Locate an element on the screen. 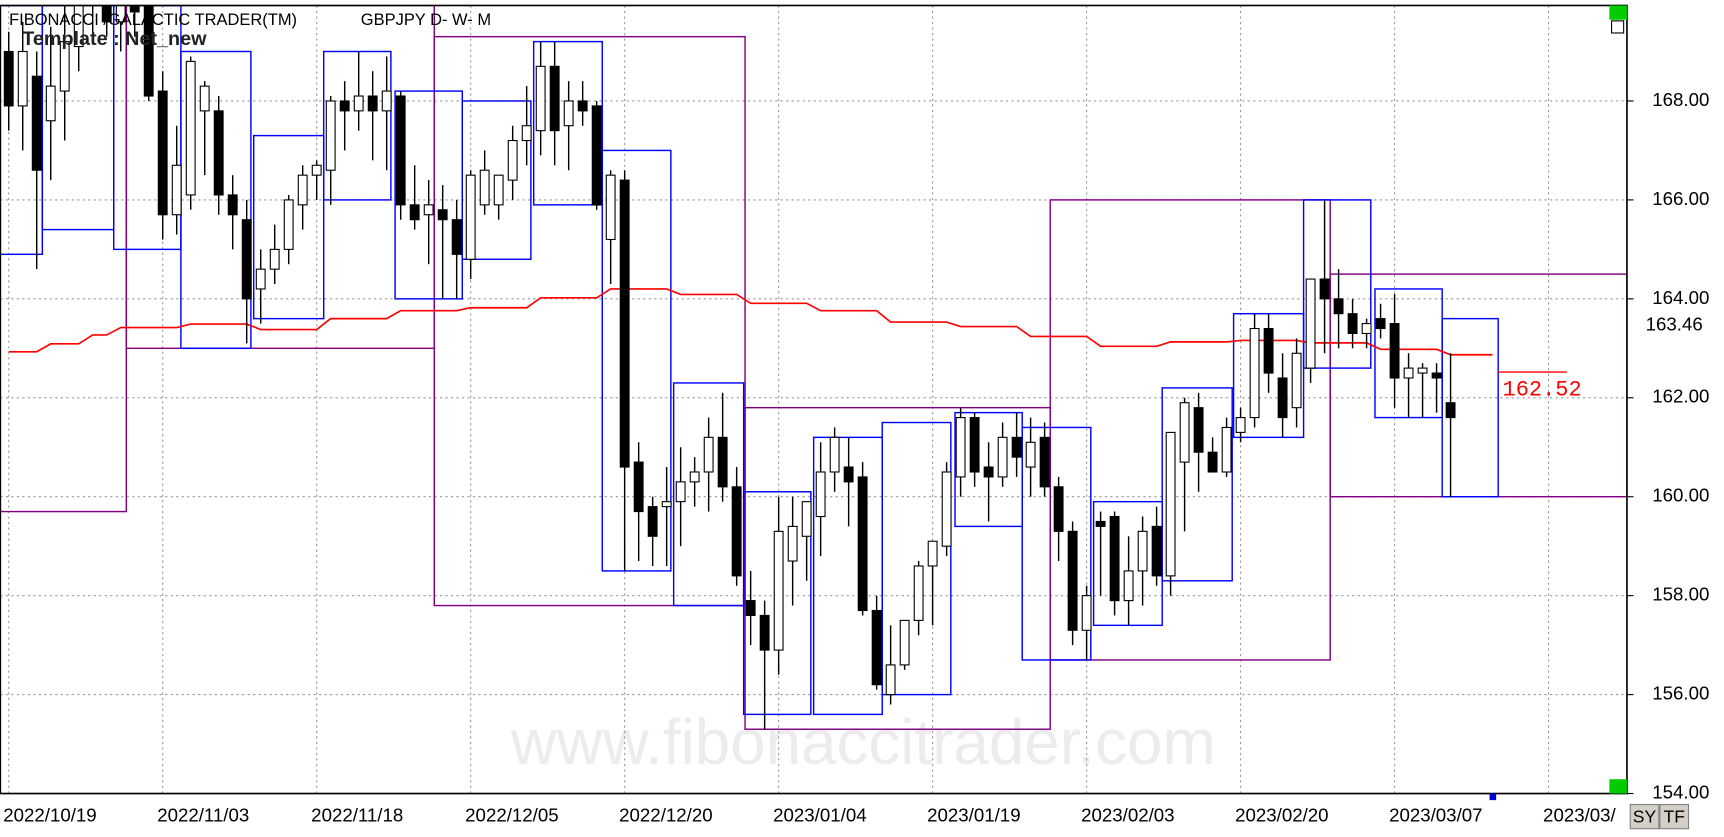 This screenshot has height=837, width=1724. symbol: GBPJPY D- W- M is located at coordinates (426, 20).